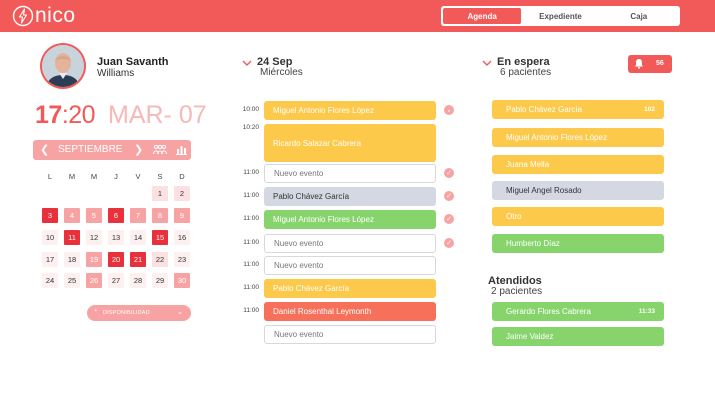  What do you see at coordinates (350, 311) in the screenshot?
I see `appointment-item: Daniel Rosenthal Leymonth` at bounding box center [350, 311].